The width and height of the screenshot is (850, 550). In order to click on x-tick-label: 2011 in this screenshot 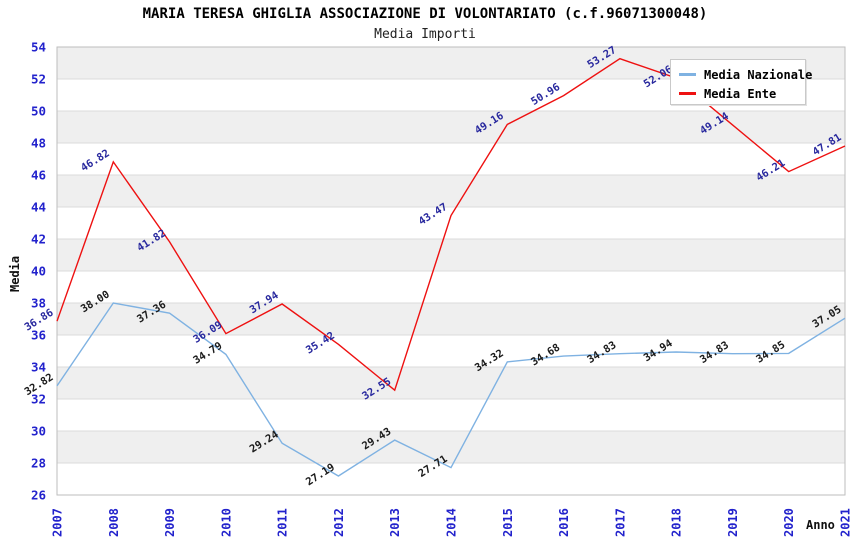, I will do `click(283, 522)`.